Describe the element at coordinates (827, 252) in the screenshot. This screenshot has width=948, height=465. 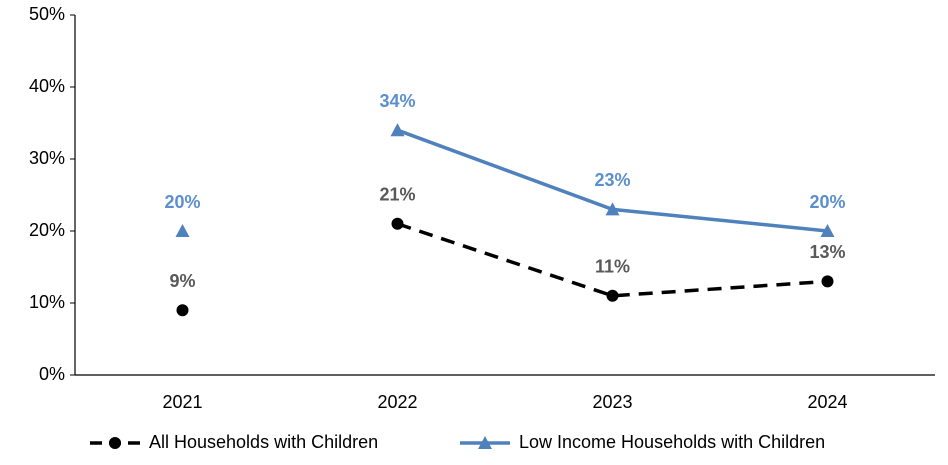
I see `value-label: 13%` at that location.